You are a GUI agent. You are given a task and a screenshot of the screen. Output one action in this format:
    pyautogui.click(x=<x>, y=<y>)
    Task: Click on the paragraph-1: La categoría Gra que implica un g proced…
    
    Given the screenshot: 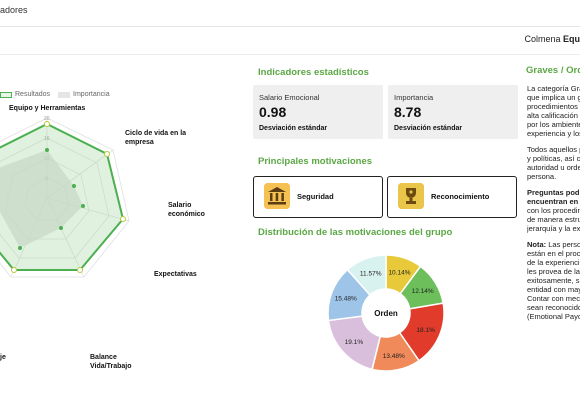 What is the action you would take?
    pyautogui.click(x=553, y=111)
    